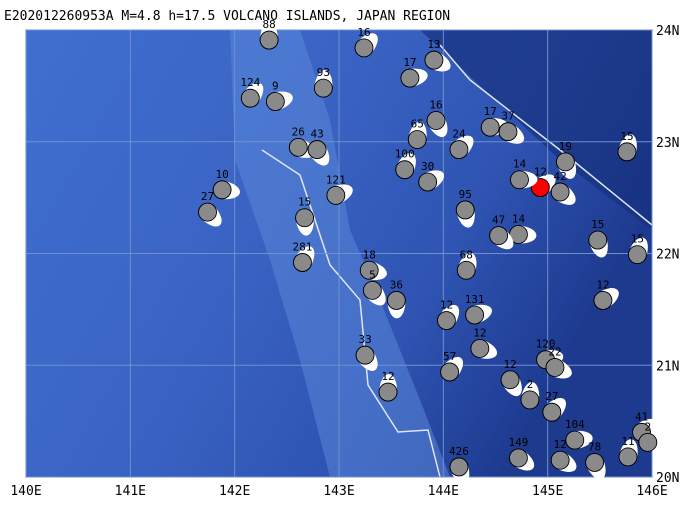 The width and height of the screenshot is (694, 509). I want to click on depth-label: 426, so click(459, 451).